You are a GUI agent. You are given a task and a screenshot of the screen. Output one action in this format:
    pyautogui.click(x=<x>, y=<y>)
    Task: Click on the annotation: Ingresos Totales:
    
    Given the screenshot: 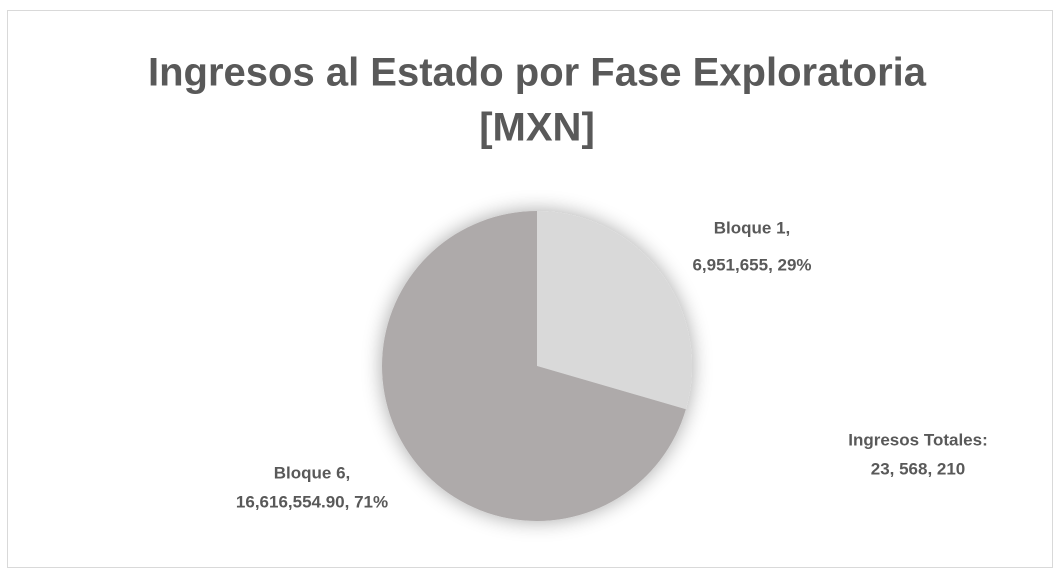 What is the action you would take?
    pyautogui.click(x=918, y=439)
    